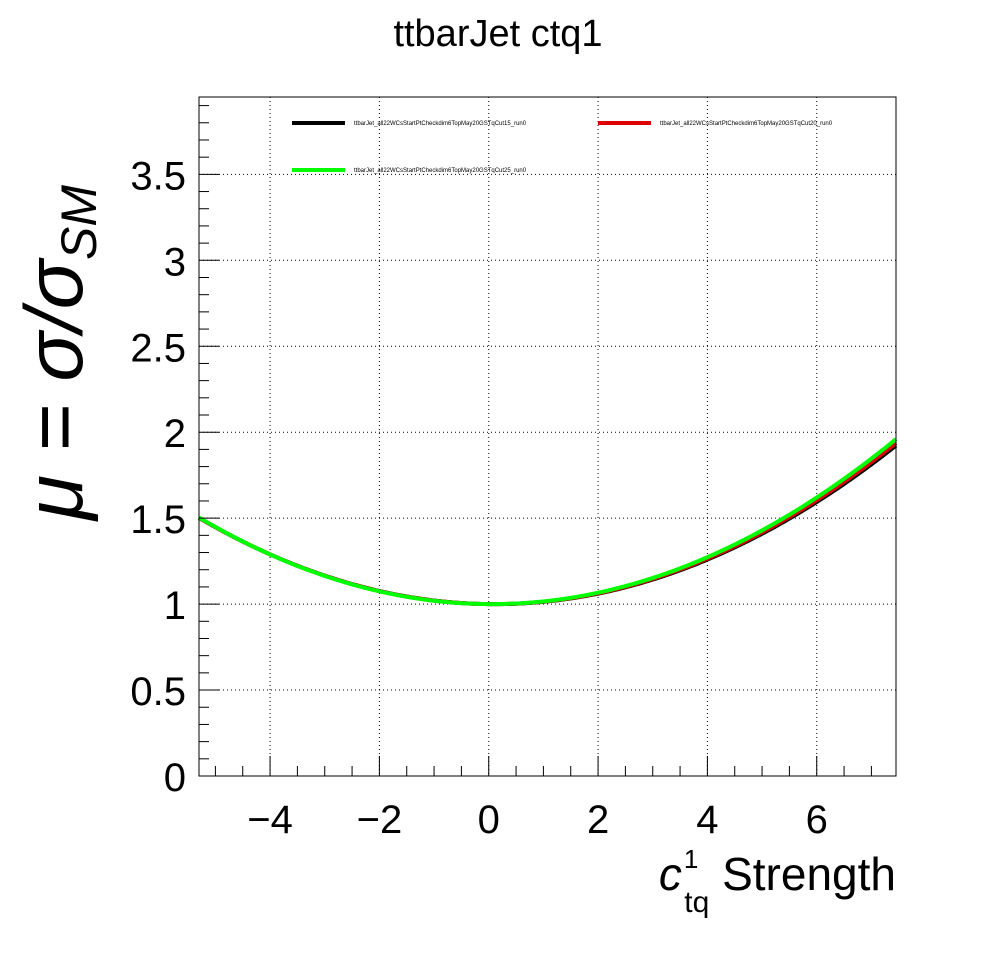  Describe the element at coordinates (270, 820) in the screenshot. I see `x-tick-label: −4` at that location.